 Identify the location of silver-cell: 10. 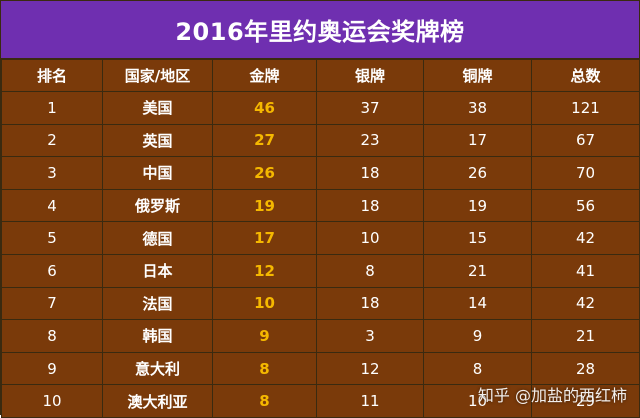
(370, 238).